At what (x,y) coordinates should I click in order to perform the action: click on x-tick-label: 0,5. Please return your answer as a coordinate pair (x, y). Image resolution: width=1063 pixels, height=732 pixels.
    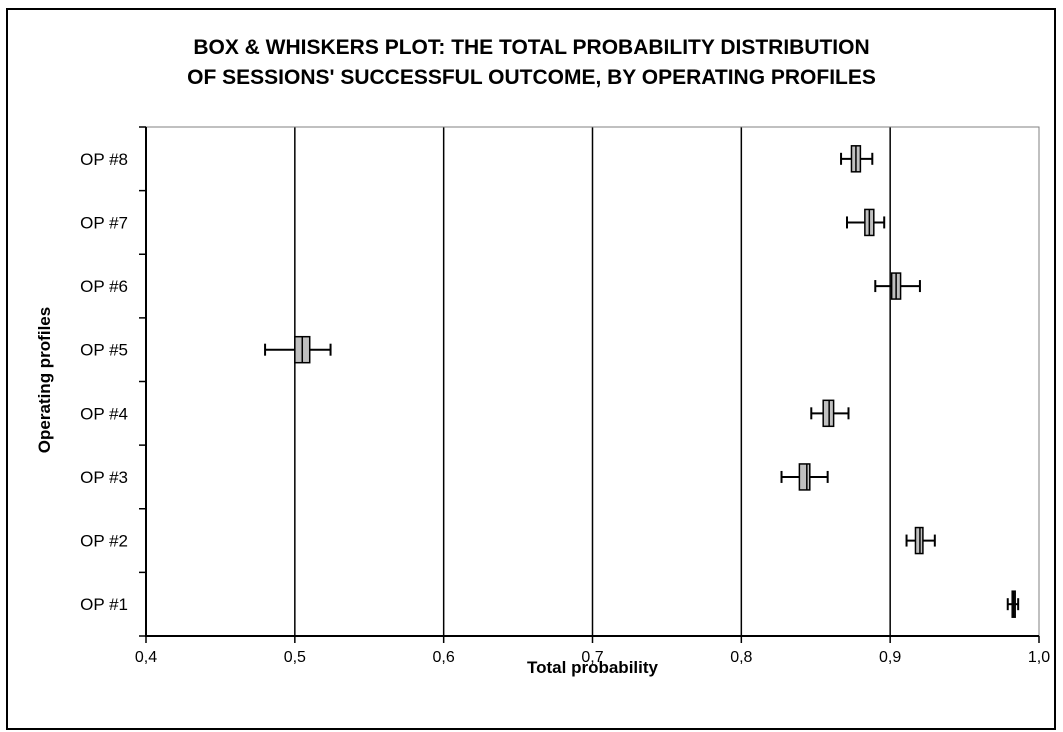
    Looking at the image, I should click on (295, 657).